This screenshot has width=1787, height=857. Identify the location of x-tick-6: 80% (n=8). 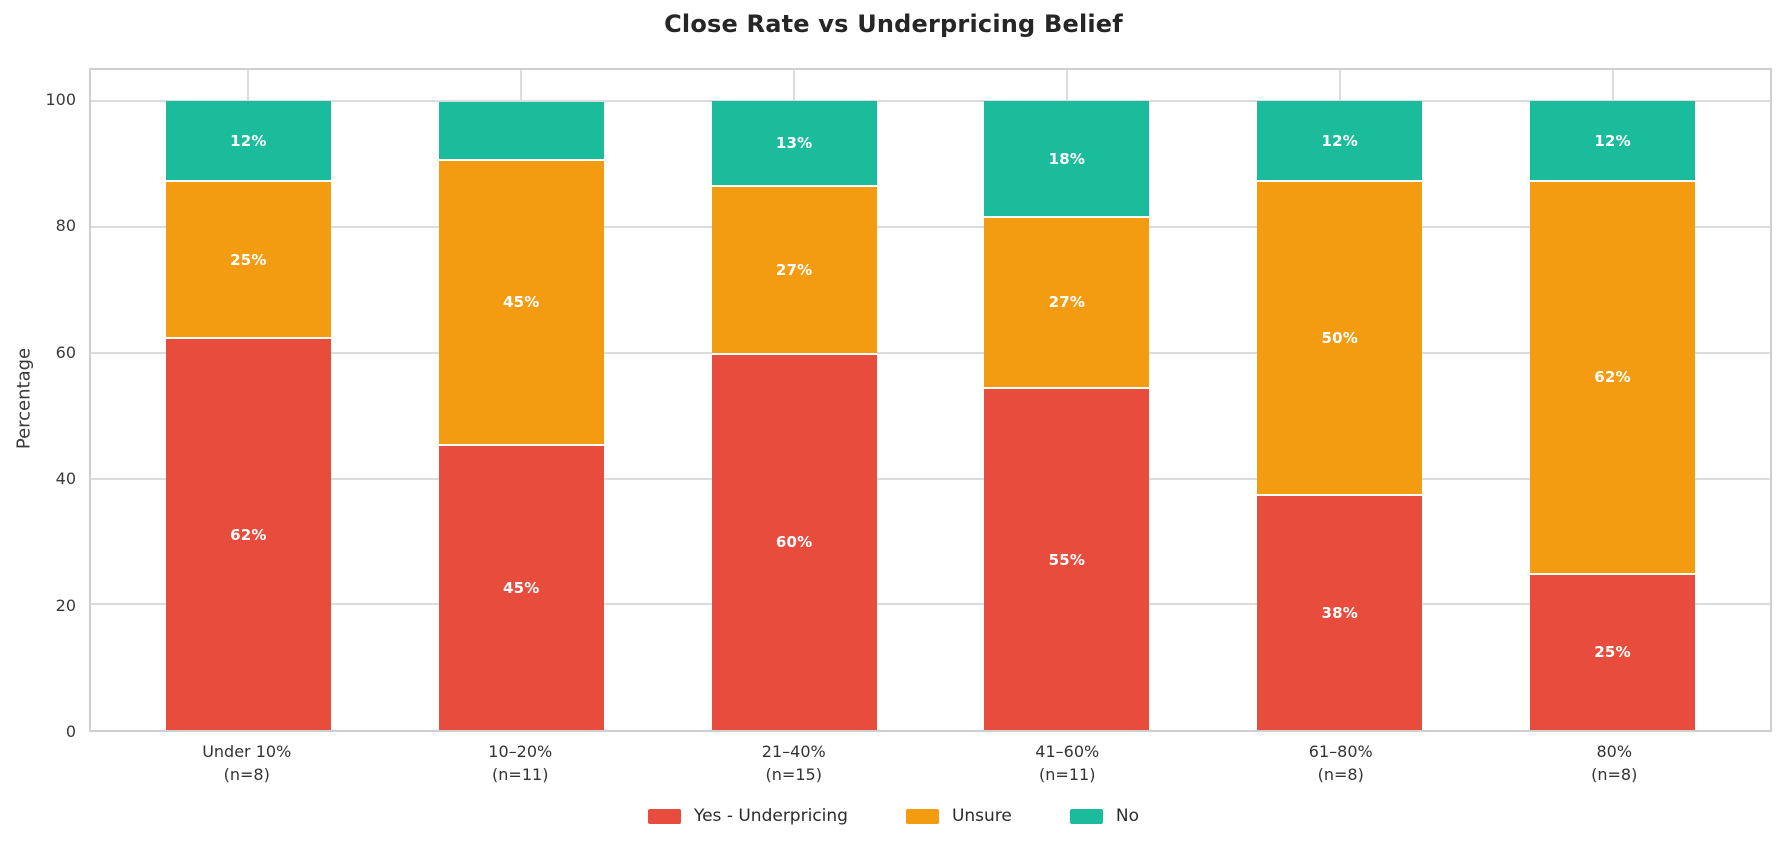
(1615, 763).